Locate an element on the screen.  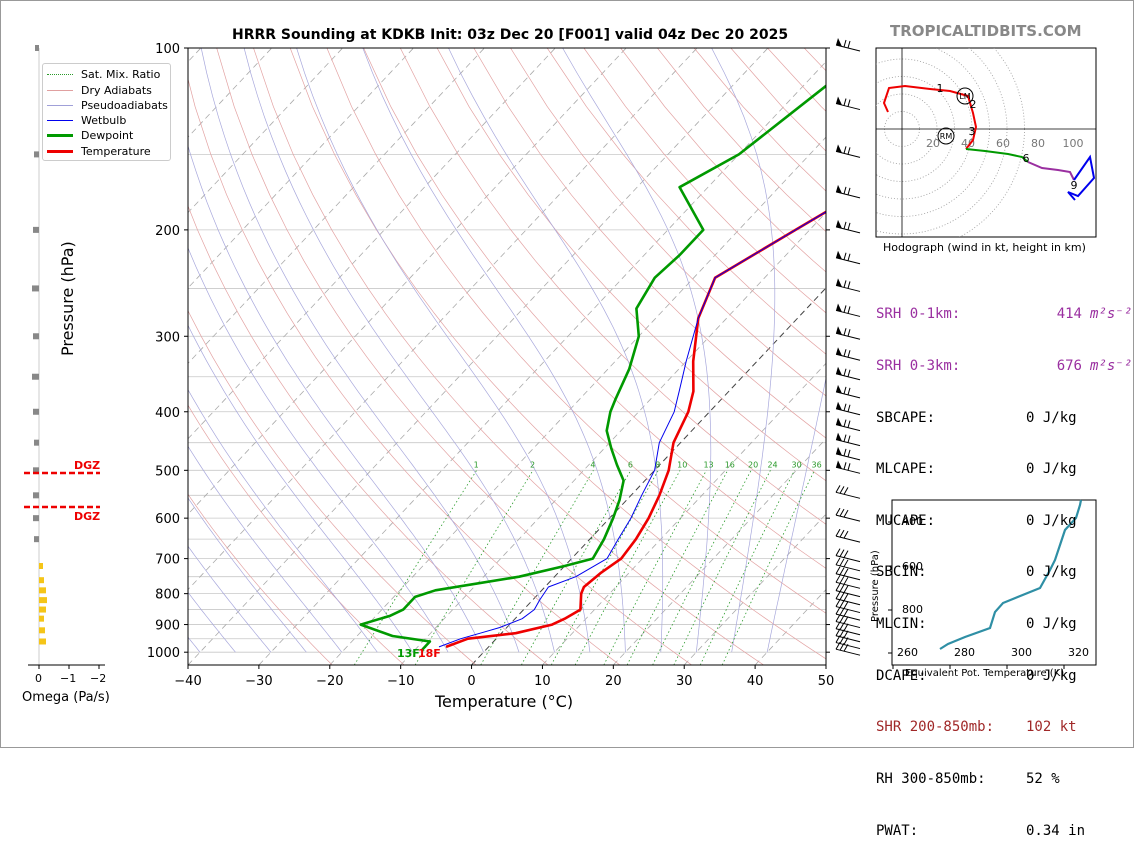
mixing-ratio-label: 30 is located at coordinates (797, 464).